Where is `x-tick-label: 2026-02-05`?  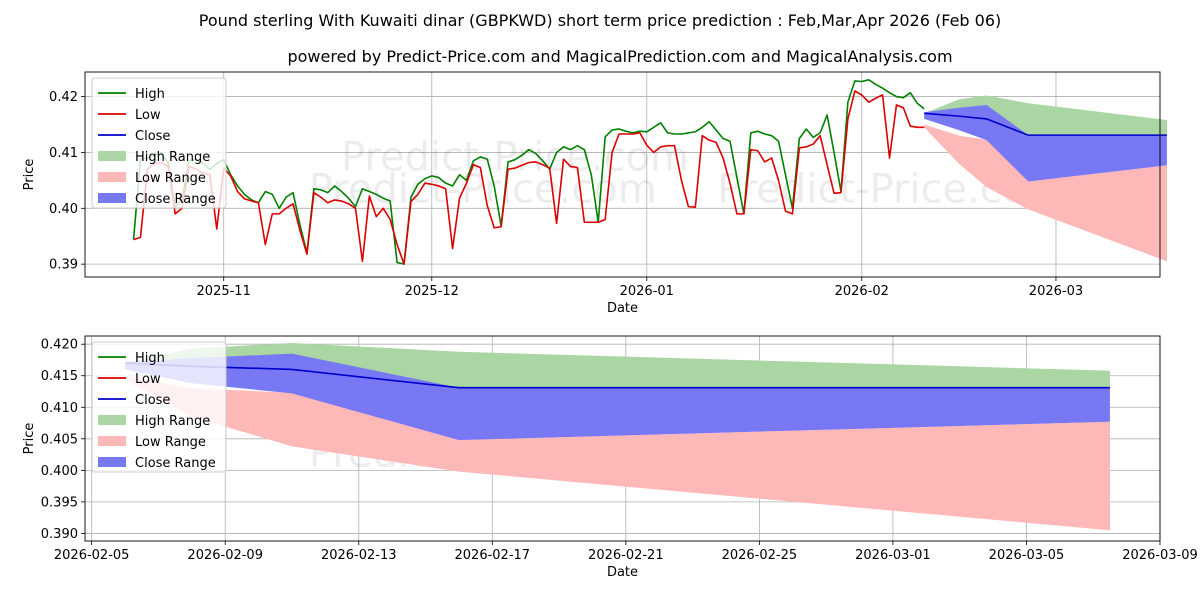
x-tick-label: 2026-02-05 is located at coordinates (92, 555).